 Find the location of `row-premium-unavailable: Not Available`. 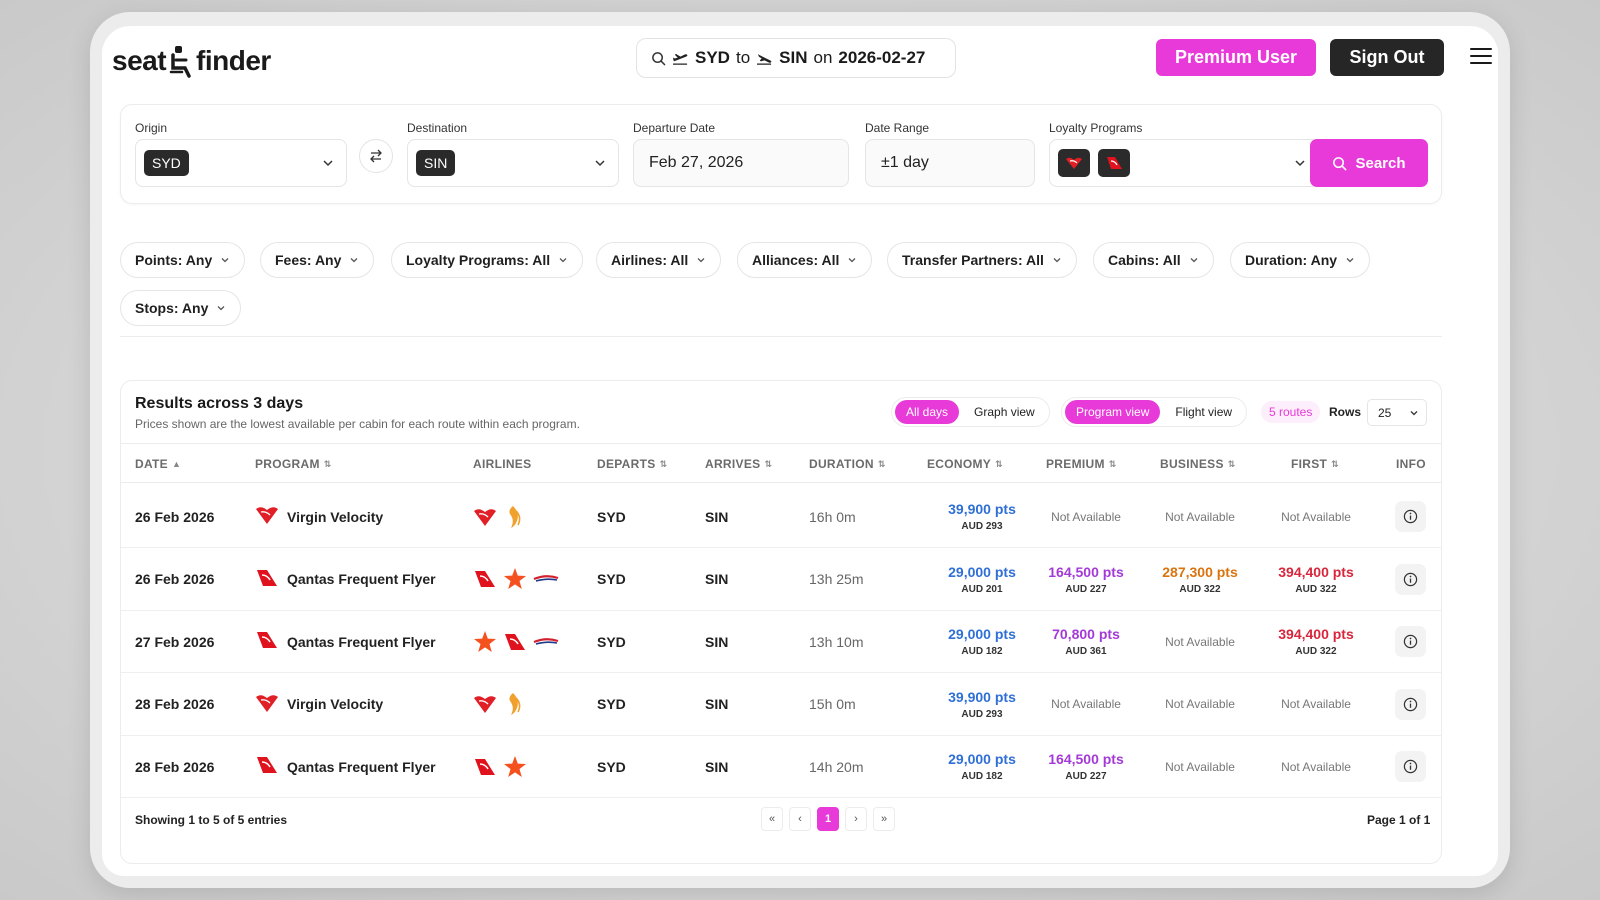

row-premium-unavailable: Not Available is located at coordinates (1086, 516).